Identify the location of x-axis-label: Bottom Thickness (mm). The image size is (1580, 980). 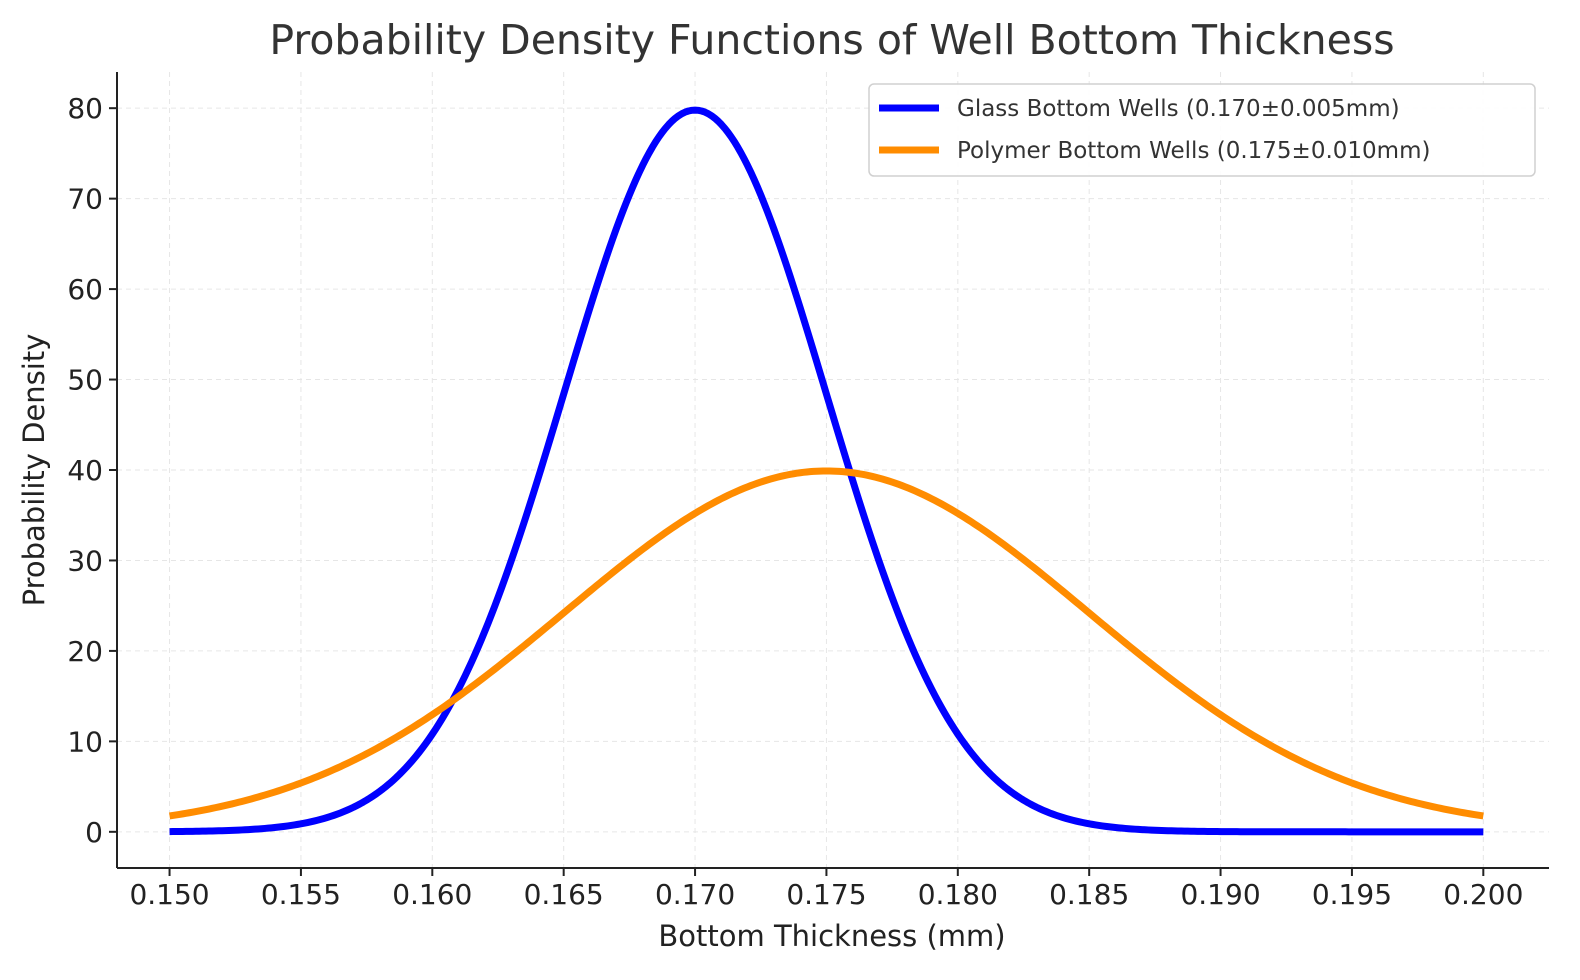
(831, 936).